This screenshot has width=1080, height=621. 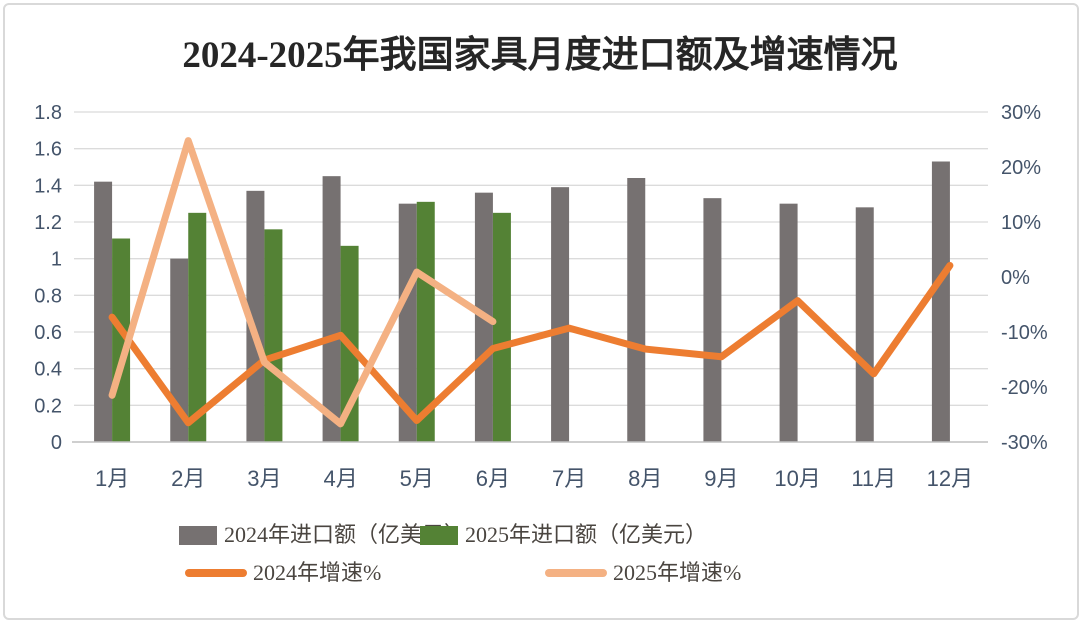 I want to click on bar-2025年进口额（亿美元）-3月, so click(x=273, y=335).